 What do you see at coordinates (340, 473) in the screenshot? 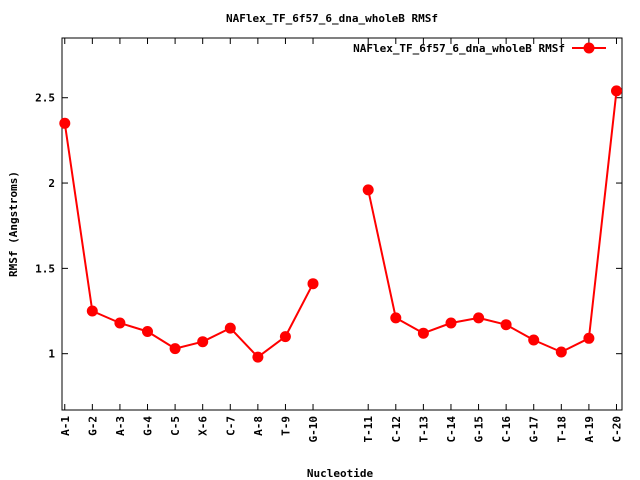
I see `x-axis-label: Nucleotide` at bounding box center [340, 473].